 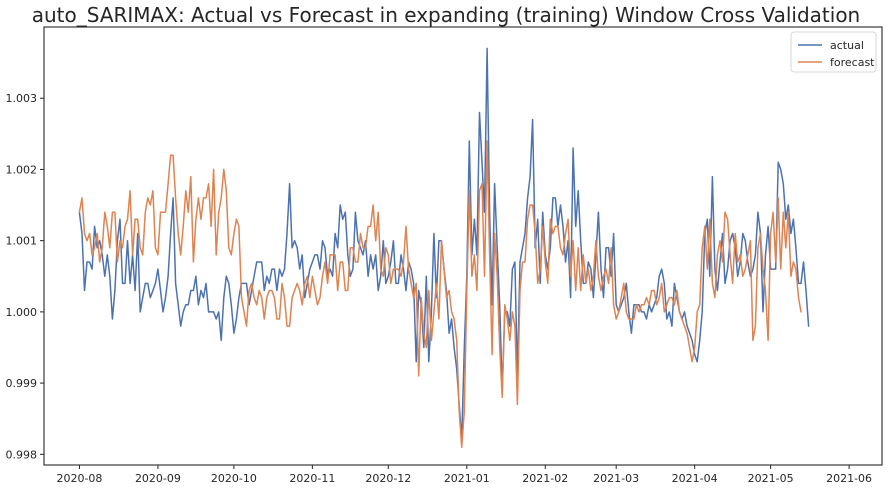 What do you see at coordinates (22, 312) in the screenshot?
I see `y-tick-label: 1.000` at bounding box center [22, 312].